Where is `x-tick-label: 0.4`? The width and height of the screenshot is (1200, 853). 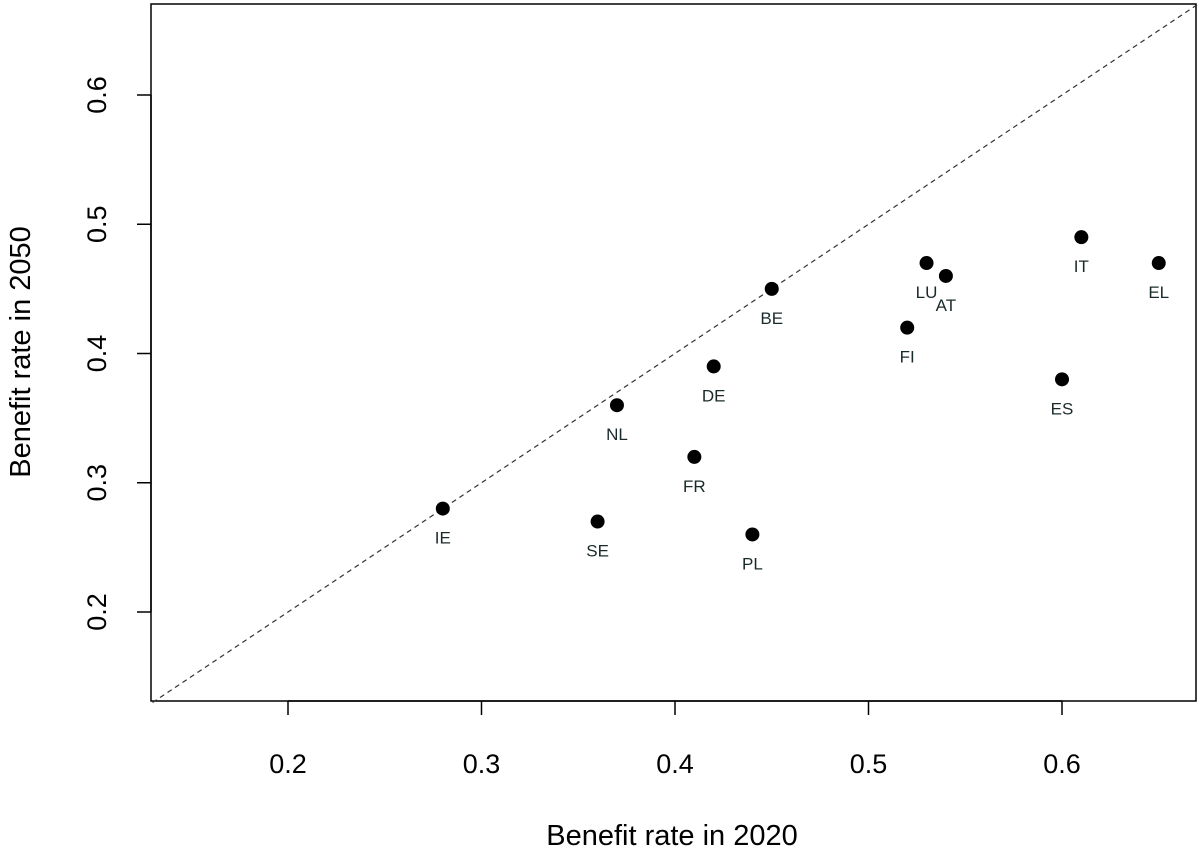
x-tick-label: 0.4 is located at coordinates (675, 764).